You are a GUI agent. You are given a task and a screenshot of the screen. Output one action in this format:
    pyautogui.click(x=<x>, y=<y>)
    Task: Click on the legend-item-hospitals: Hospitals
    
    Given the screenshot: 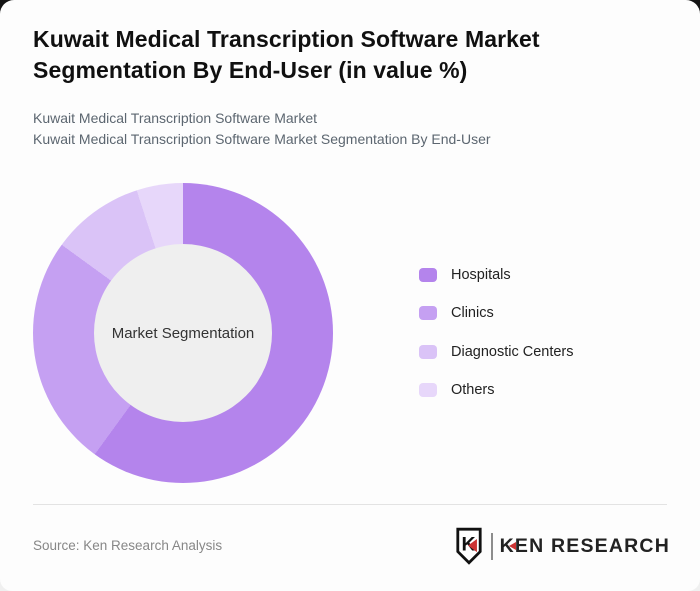 What is the action you would take?
    pyautogui.click(x=496, y=274)
    